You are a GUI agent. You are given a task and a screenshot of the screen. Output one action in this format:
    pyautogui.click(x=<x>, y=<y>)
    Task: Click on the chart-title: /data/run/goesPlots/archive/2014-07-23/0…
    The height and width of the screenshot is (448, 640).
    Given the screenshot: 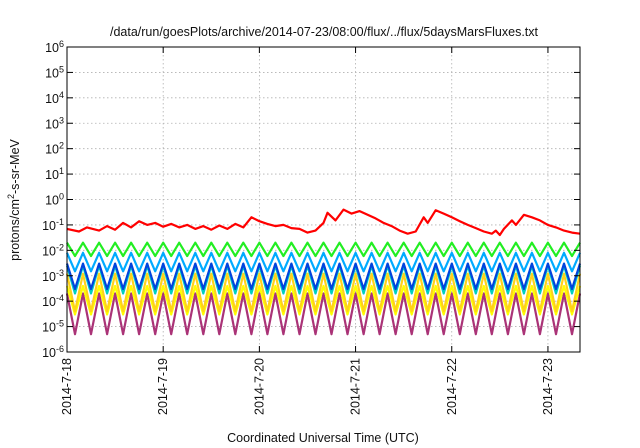 What is the action you would take?
    pyautogui.click(x=324, y=32)
    